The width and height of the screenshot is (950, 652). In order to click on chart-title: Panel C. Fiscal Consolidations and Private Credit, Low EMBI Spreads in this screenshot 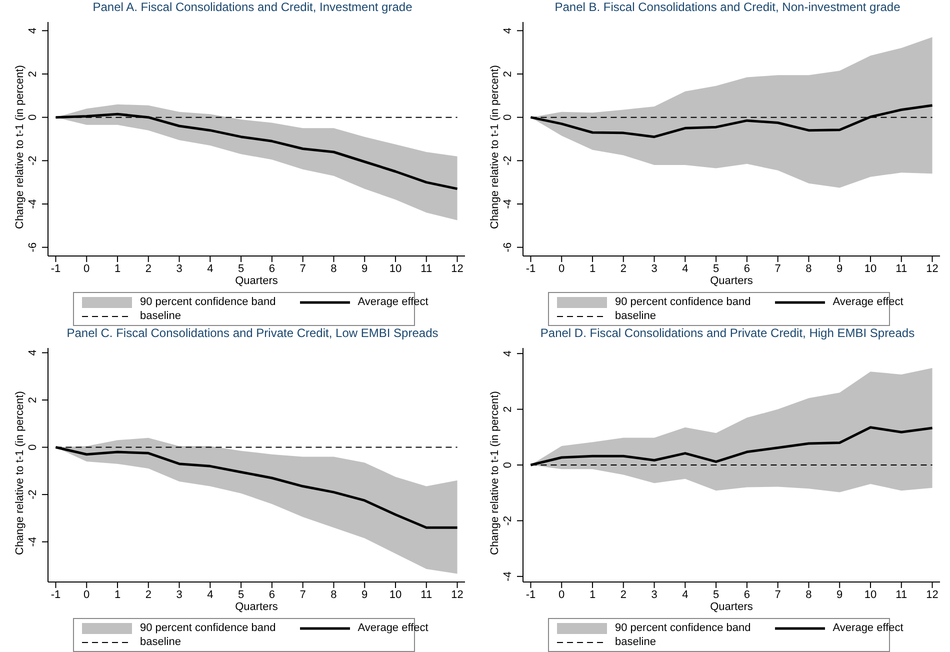, I will do `click(253, 334)`.